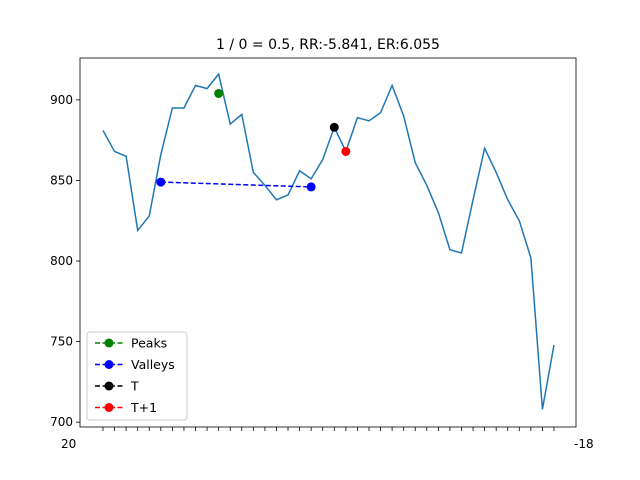 This screenshot has width=640, height=480. Describe the element at coordinates (334, 127) in the screenshot. I see `t-point` at that location.